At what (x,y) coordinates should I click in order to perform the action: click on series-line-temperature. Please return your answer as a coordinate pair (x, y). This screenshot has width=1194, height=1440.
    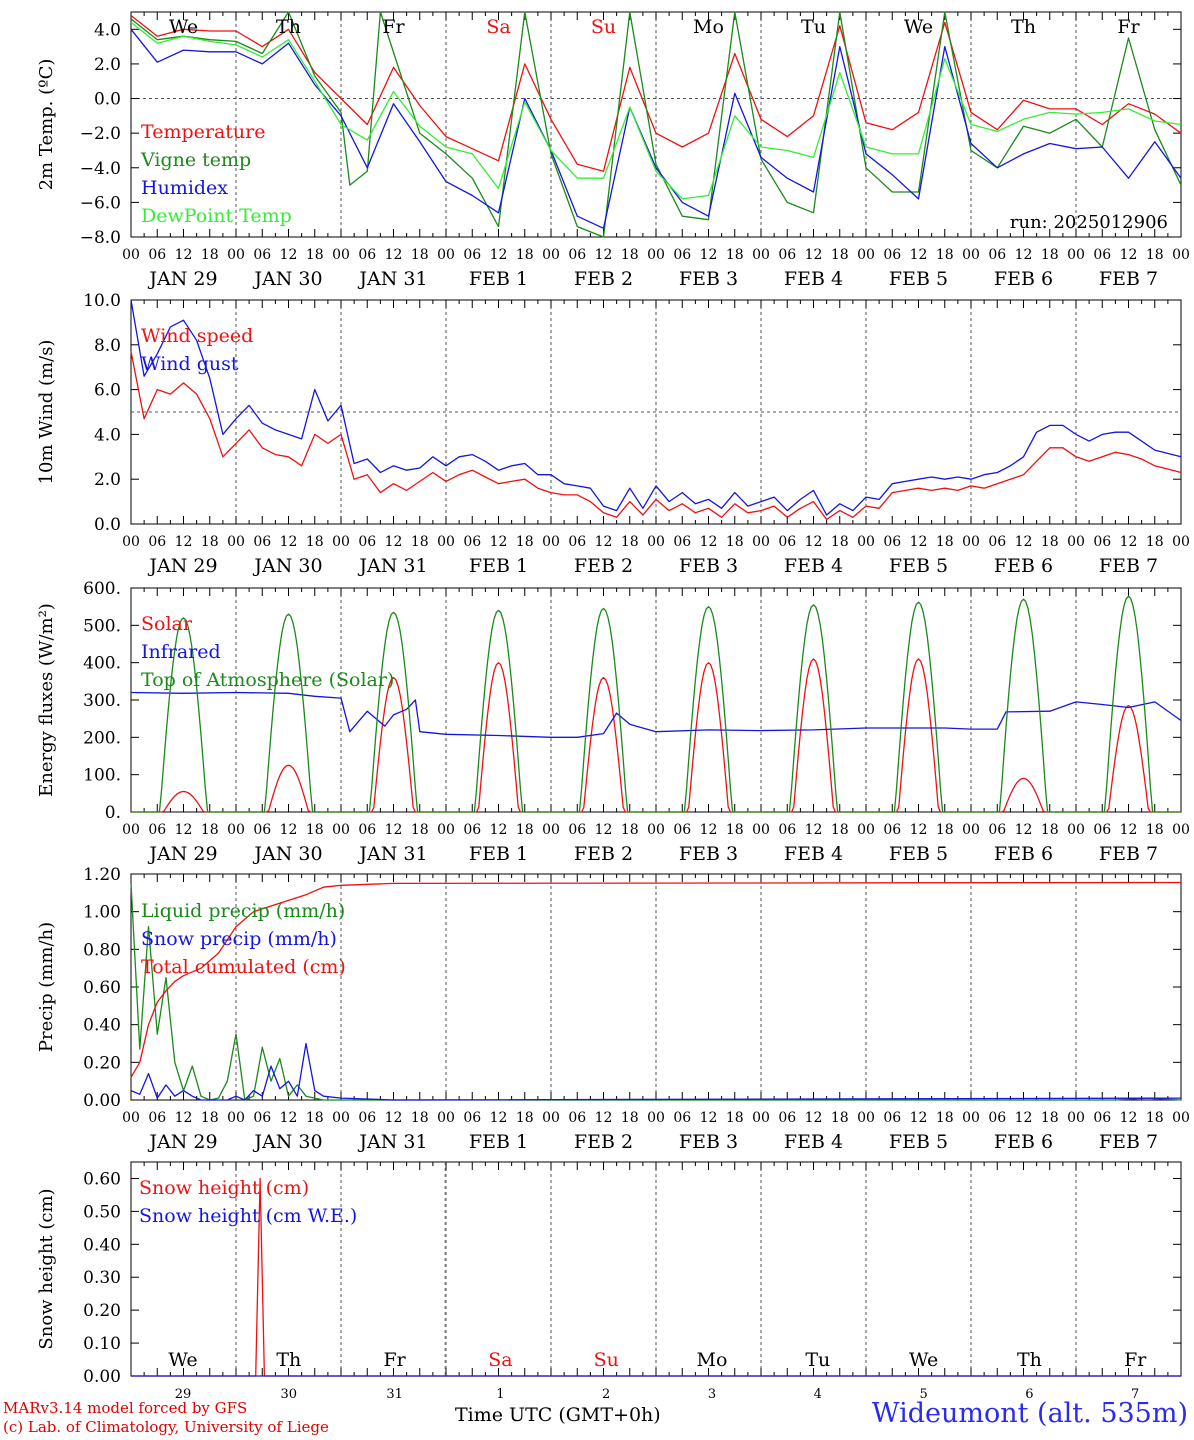
    Looking at the image, I should click on (656, 93).